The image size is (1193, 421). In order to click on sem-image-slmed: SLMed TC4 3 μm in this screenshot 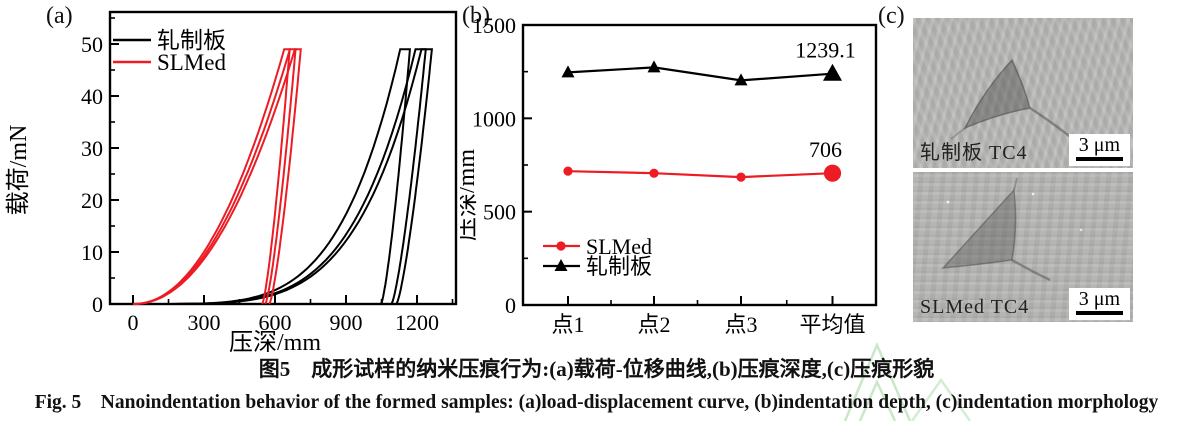, I will do `click(1023, 247)`.